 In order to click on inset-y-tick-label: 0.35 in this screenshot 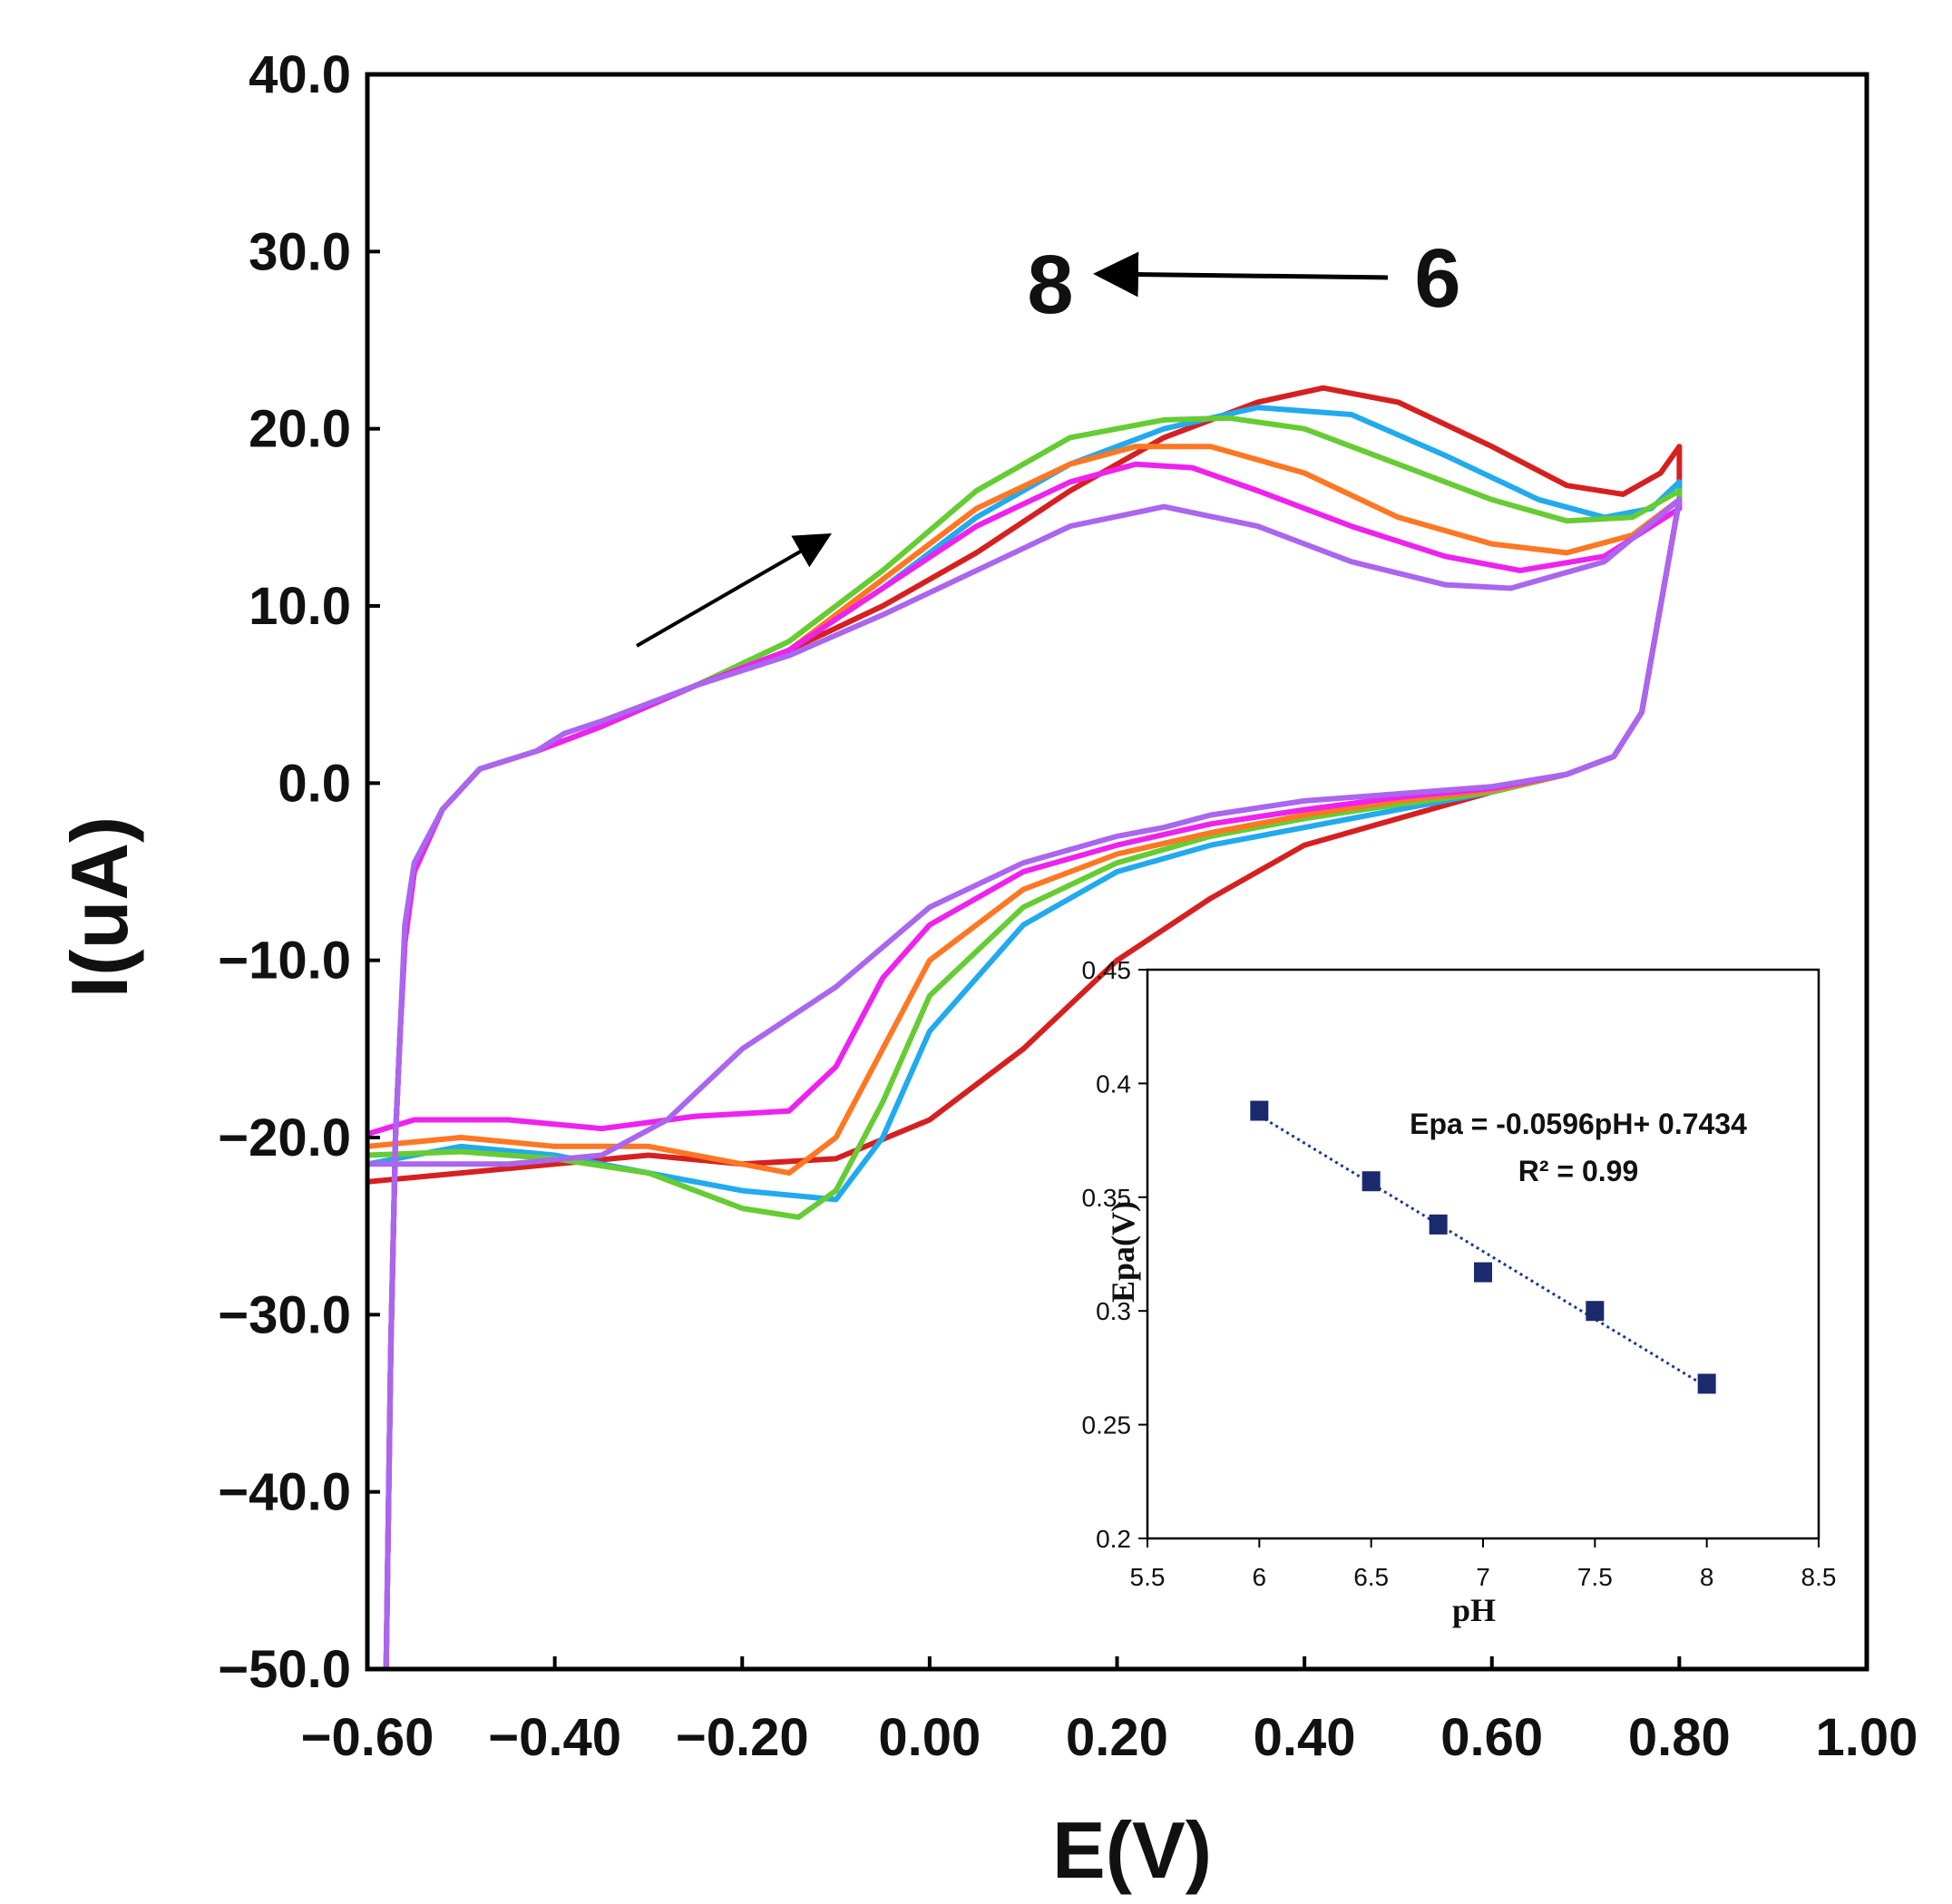, I will do `click(1107, 1198)`.